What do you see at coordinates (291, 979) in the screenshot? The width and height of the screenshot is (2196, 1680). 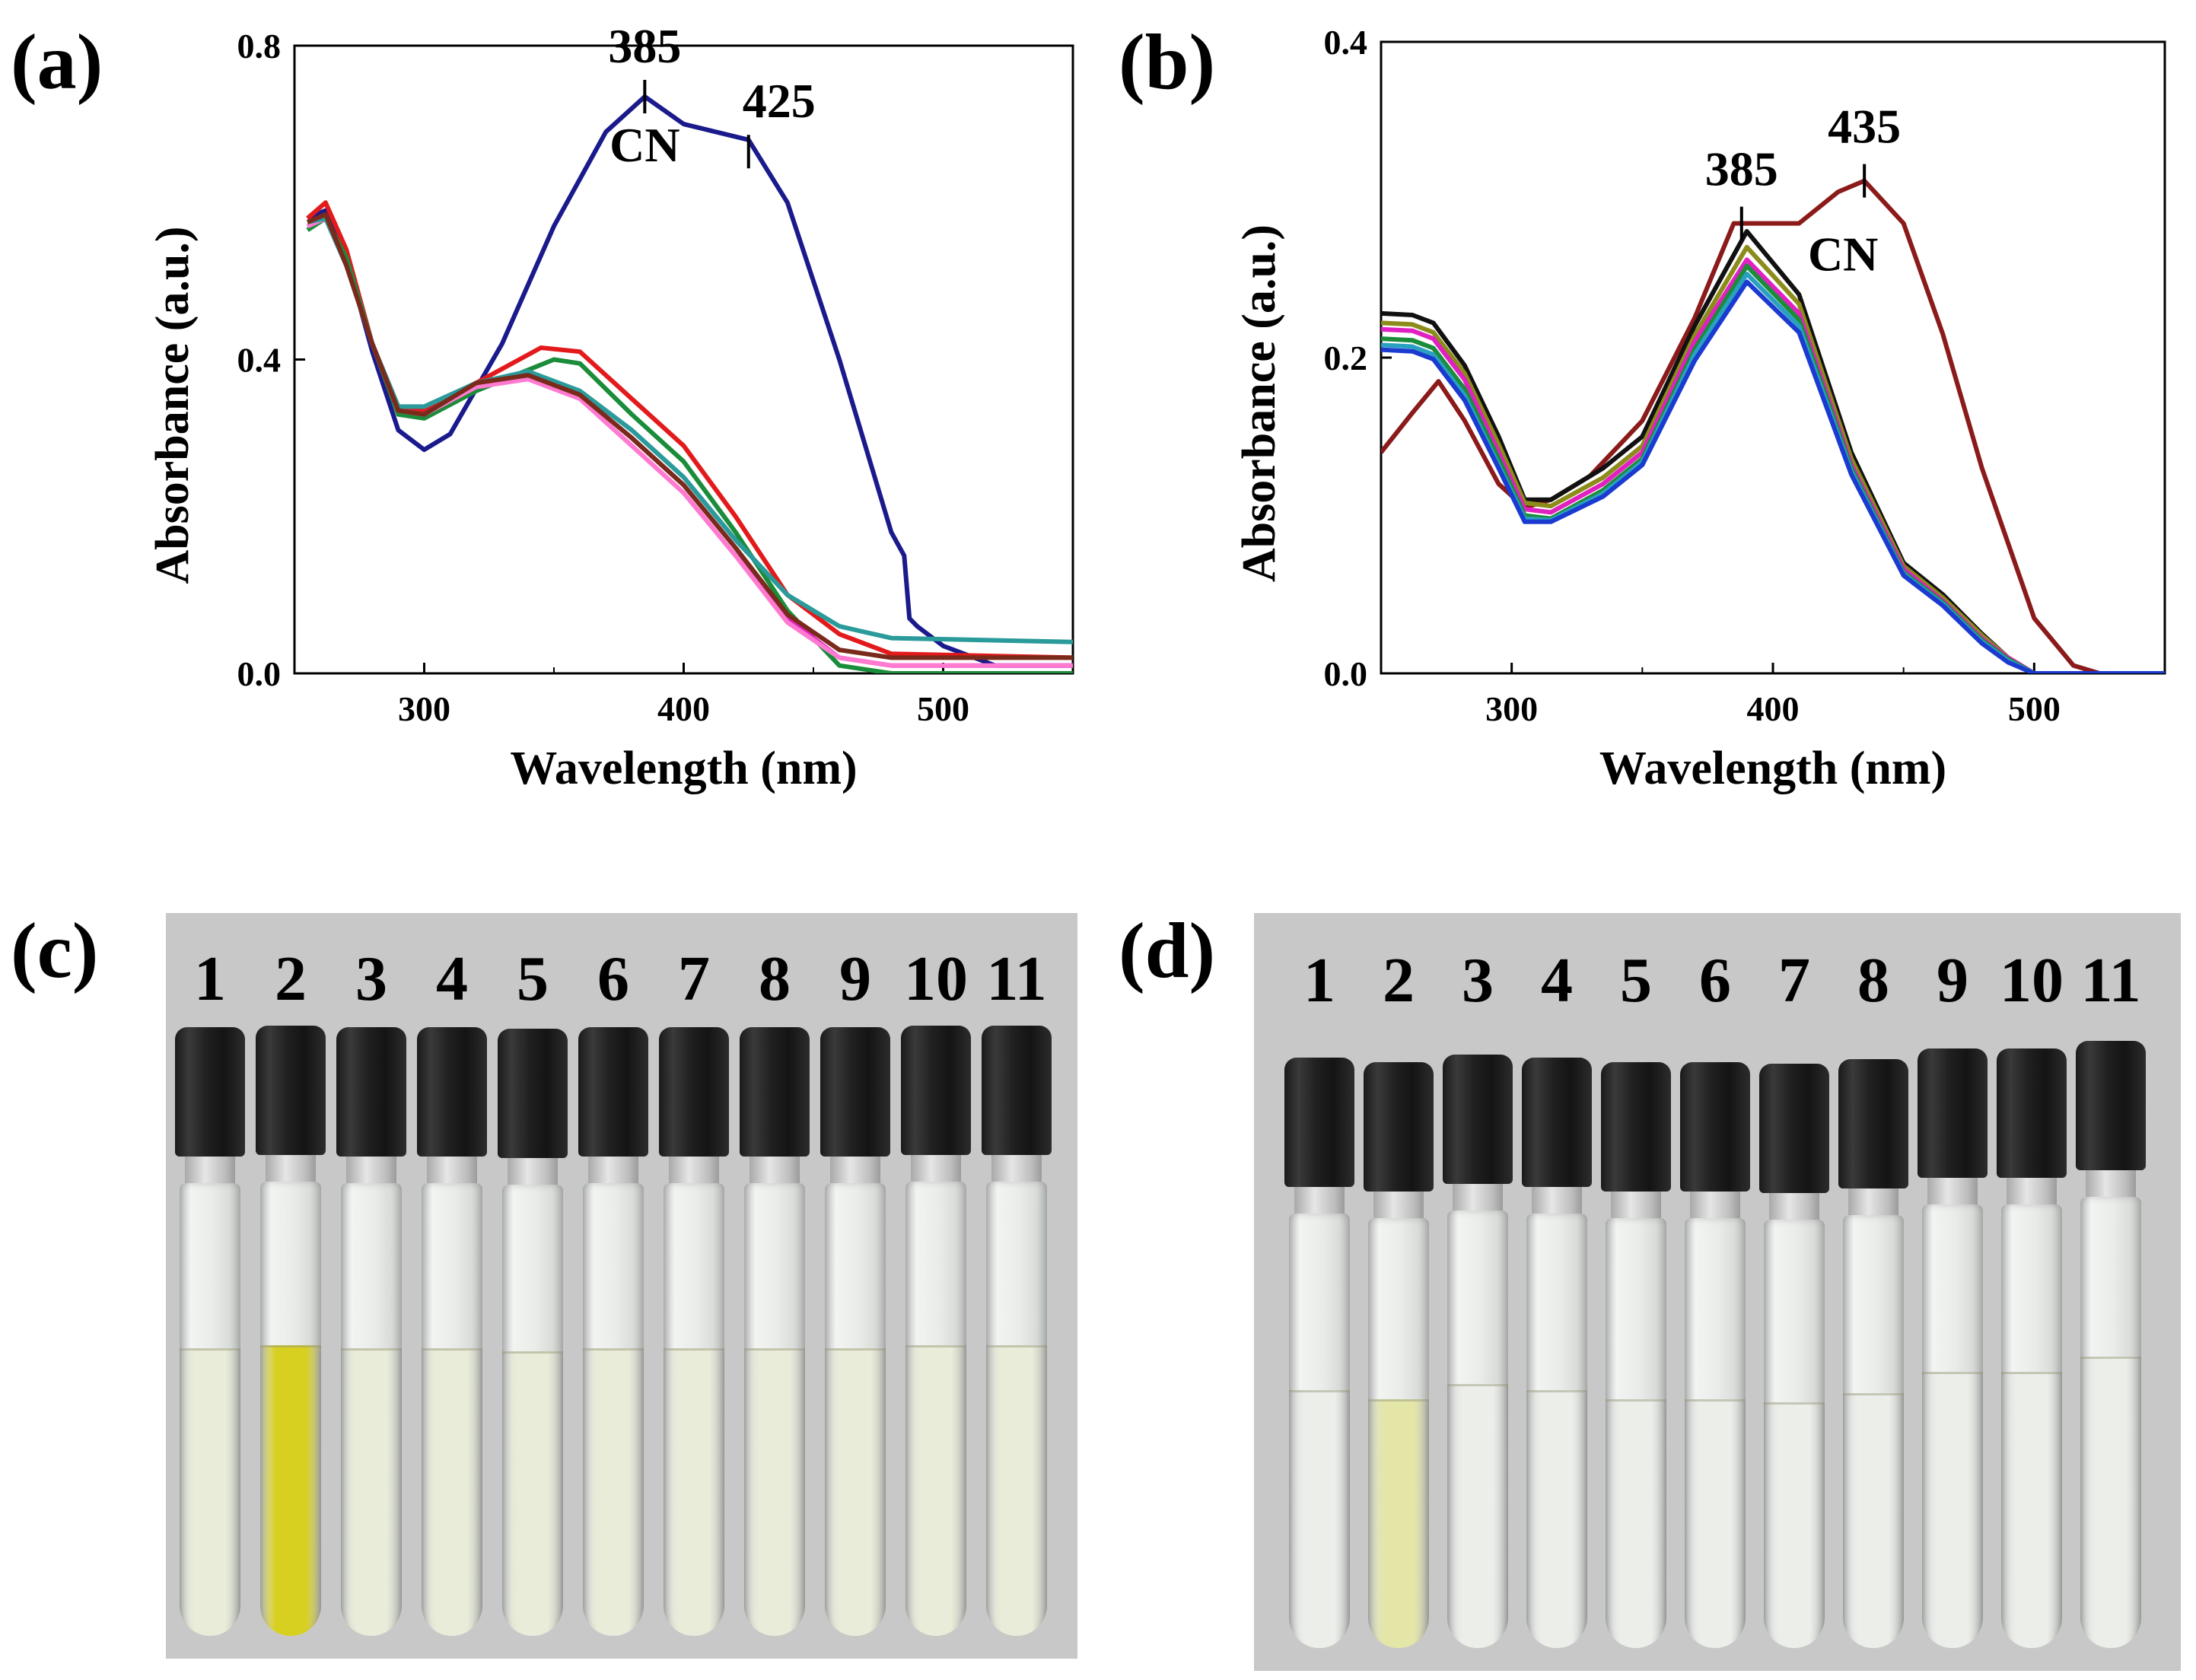 I see `vial-number-2: 2` at bounding box center [291, 979].